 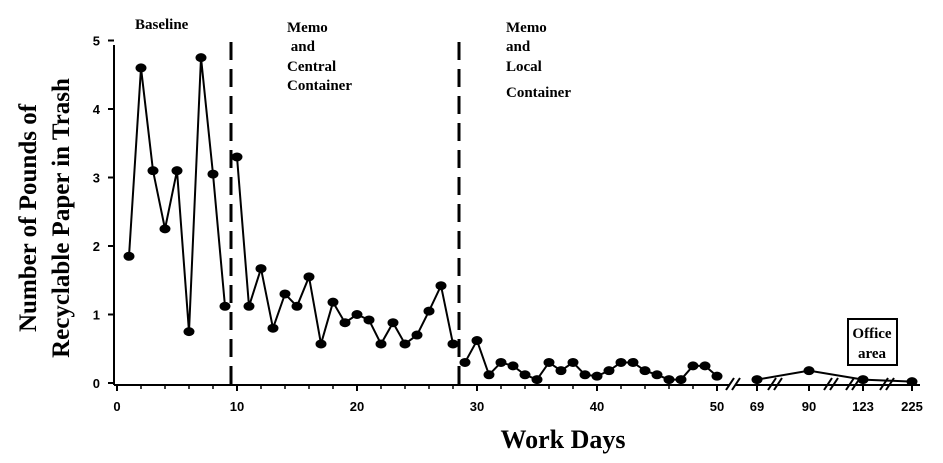 What do you see at coordinates (717, 406) in the screenshot?
I see `x-tick-label-50: 50` at bounding box center [717, 406].